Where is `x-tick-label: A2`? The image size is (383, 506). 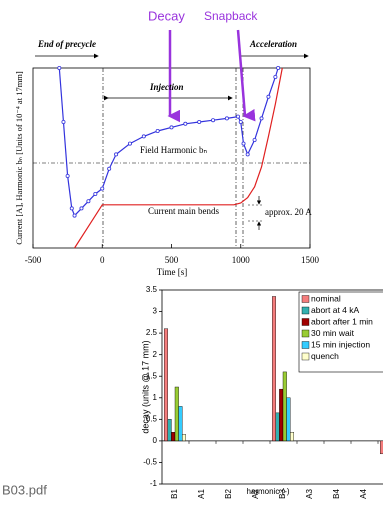 x-tick-label: A2 is located at coordinates (255, 494).